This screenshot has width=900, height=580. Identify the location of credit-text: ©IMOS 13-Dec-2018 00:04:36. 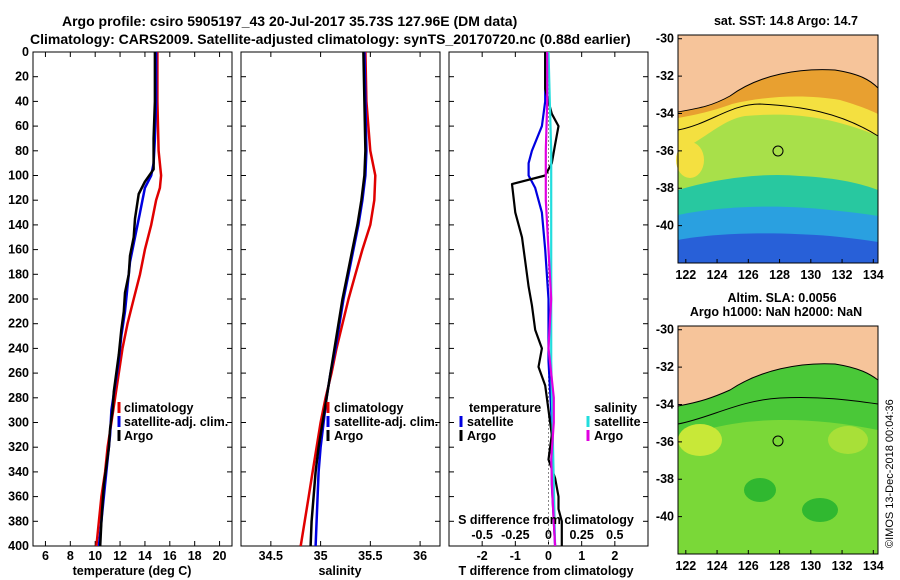
(890, 473).